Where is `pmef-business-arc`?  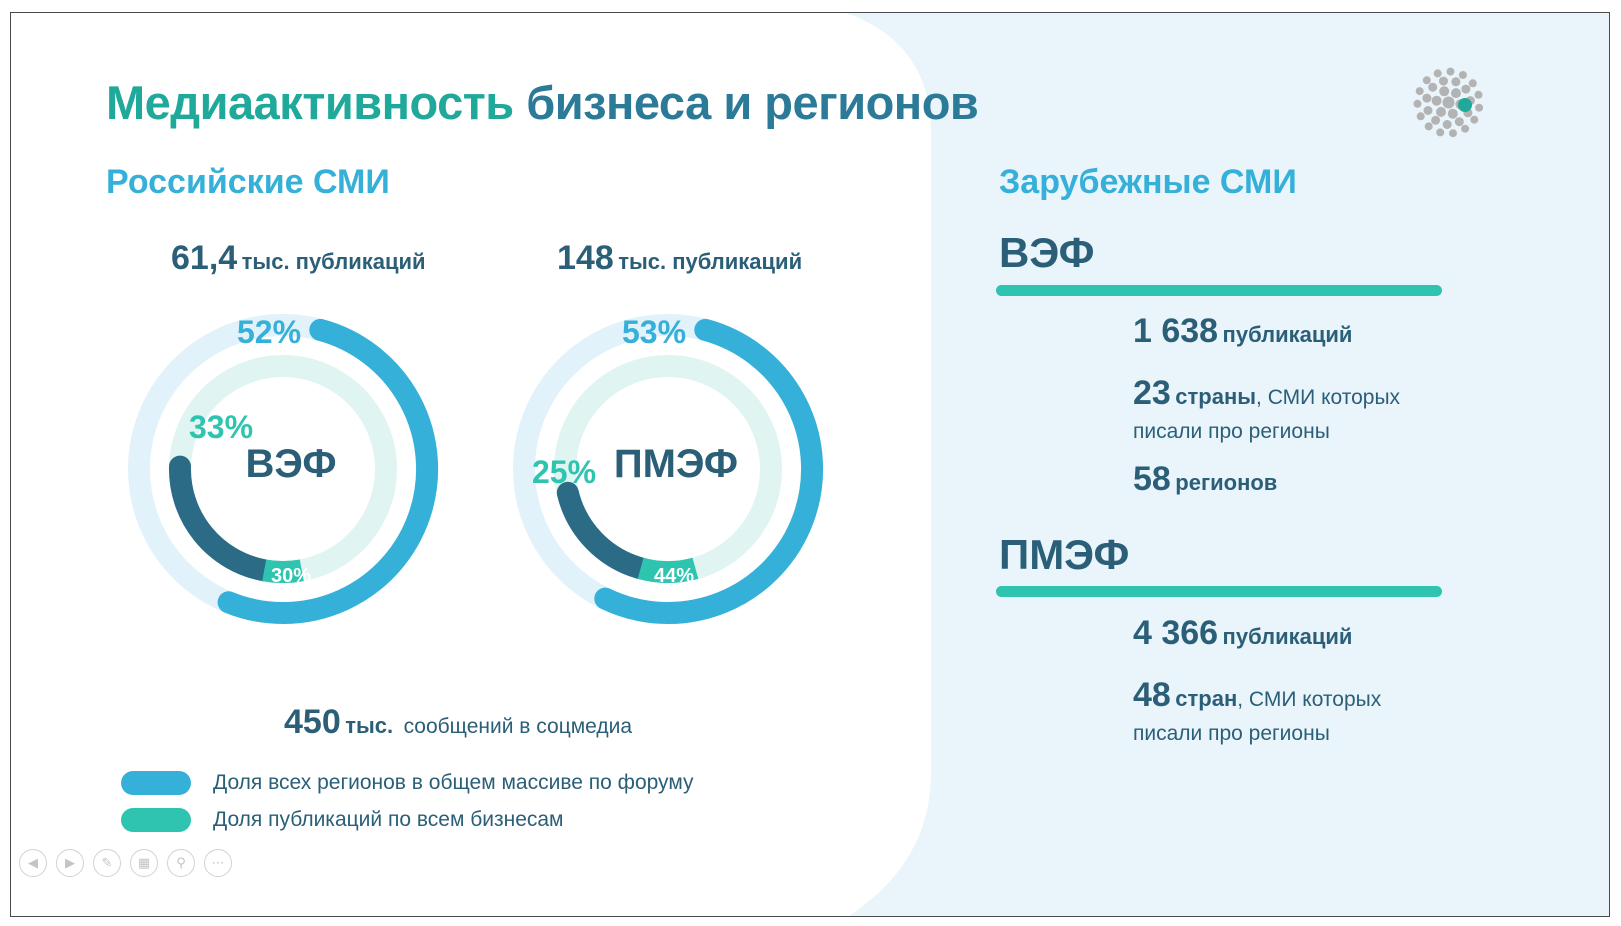 pmef-business-arc is located at coordinates (604, 530).